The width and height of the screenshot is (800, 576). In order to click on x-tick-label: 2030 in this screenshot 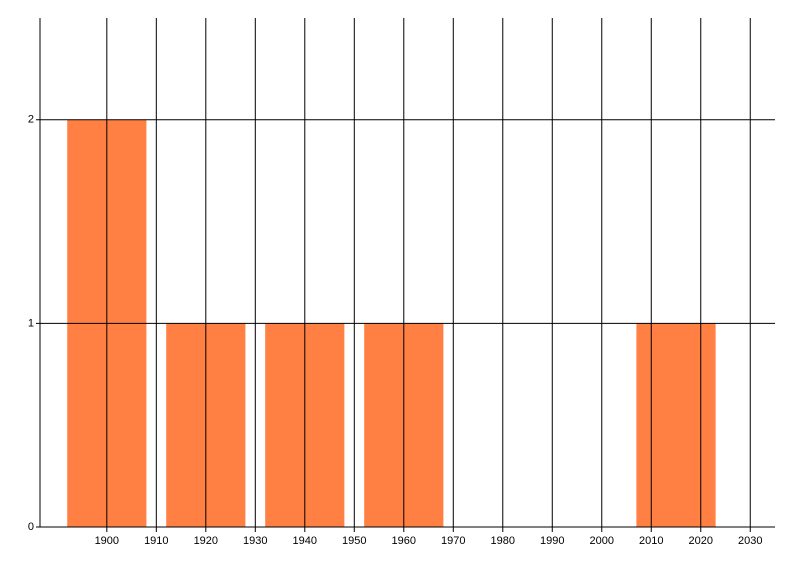, I will do `click(750, 541)`.